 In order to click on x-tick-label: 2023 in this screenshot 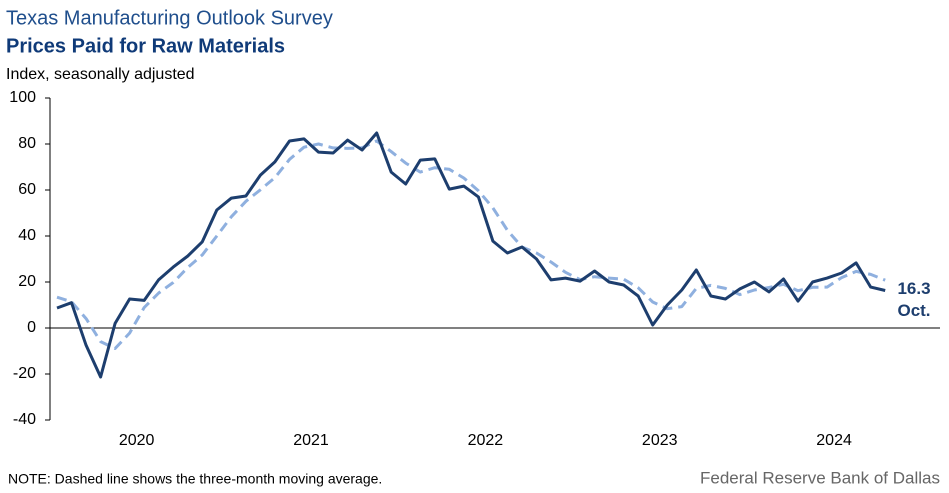, I will do `click(660, 440)`.